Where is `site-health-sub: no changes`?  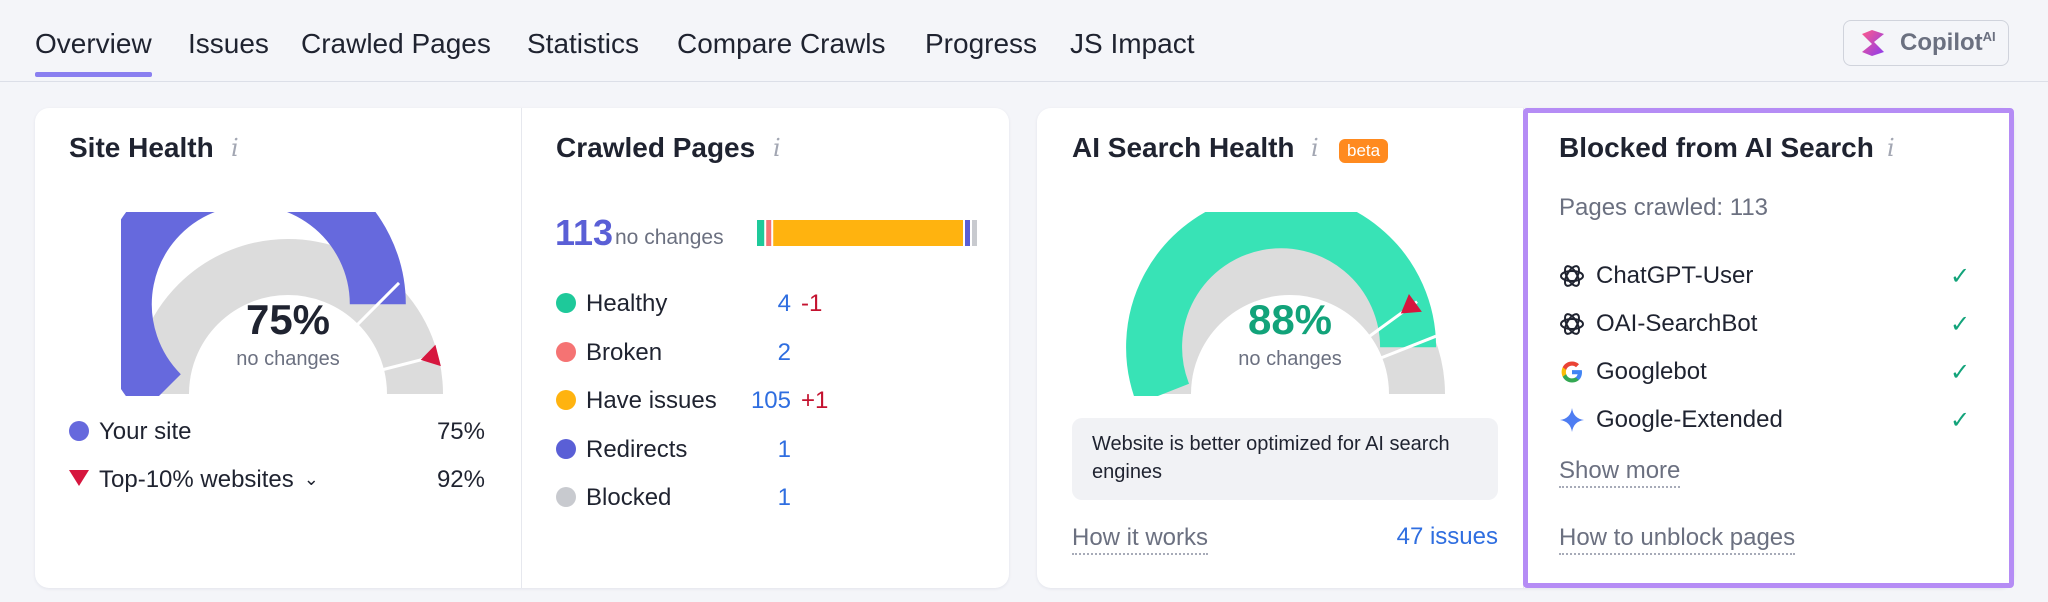 site-health-sub: no changes is located at coordinates (288, 359).